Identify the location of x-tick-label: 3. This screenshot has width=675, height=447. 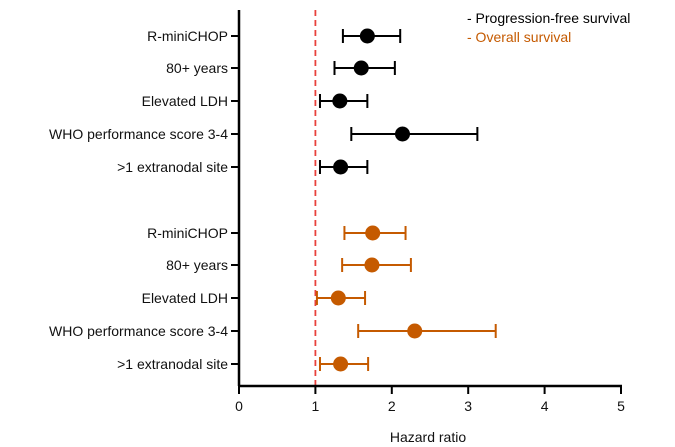
(468, 406).